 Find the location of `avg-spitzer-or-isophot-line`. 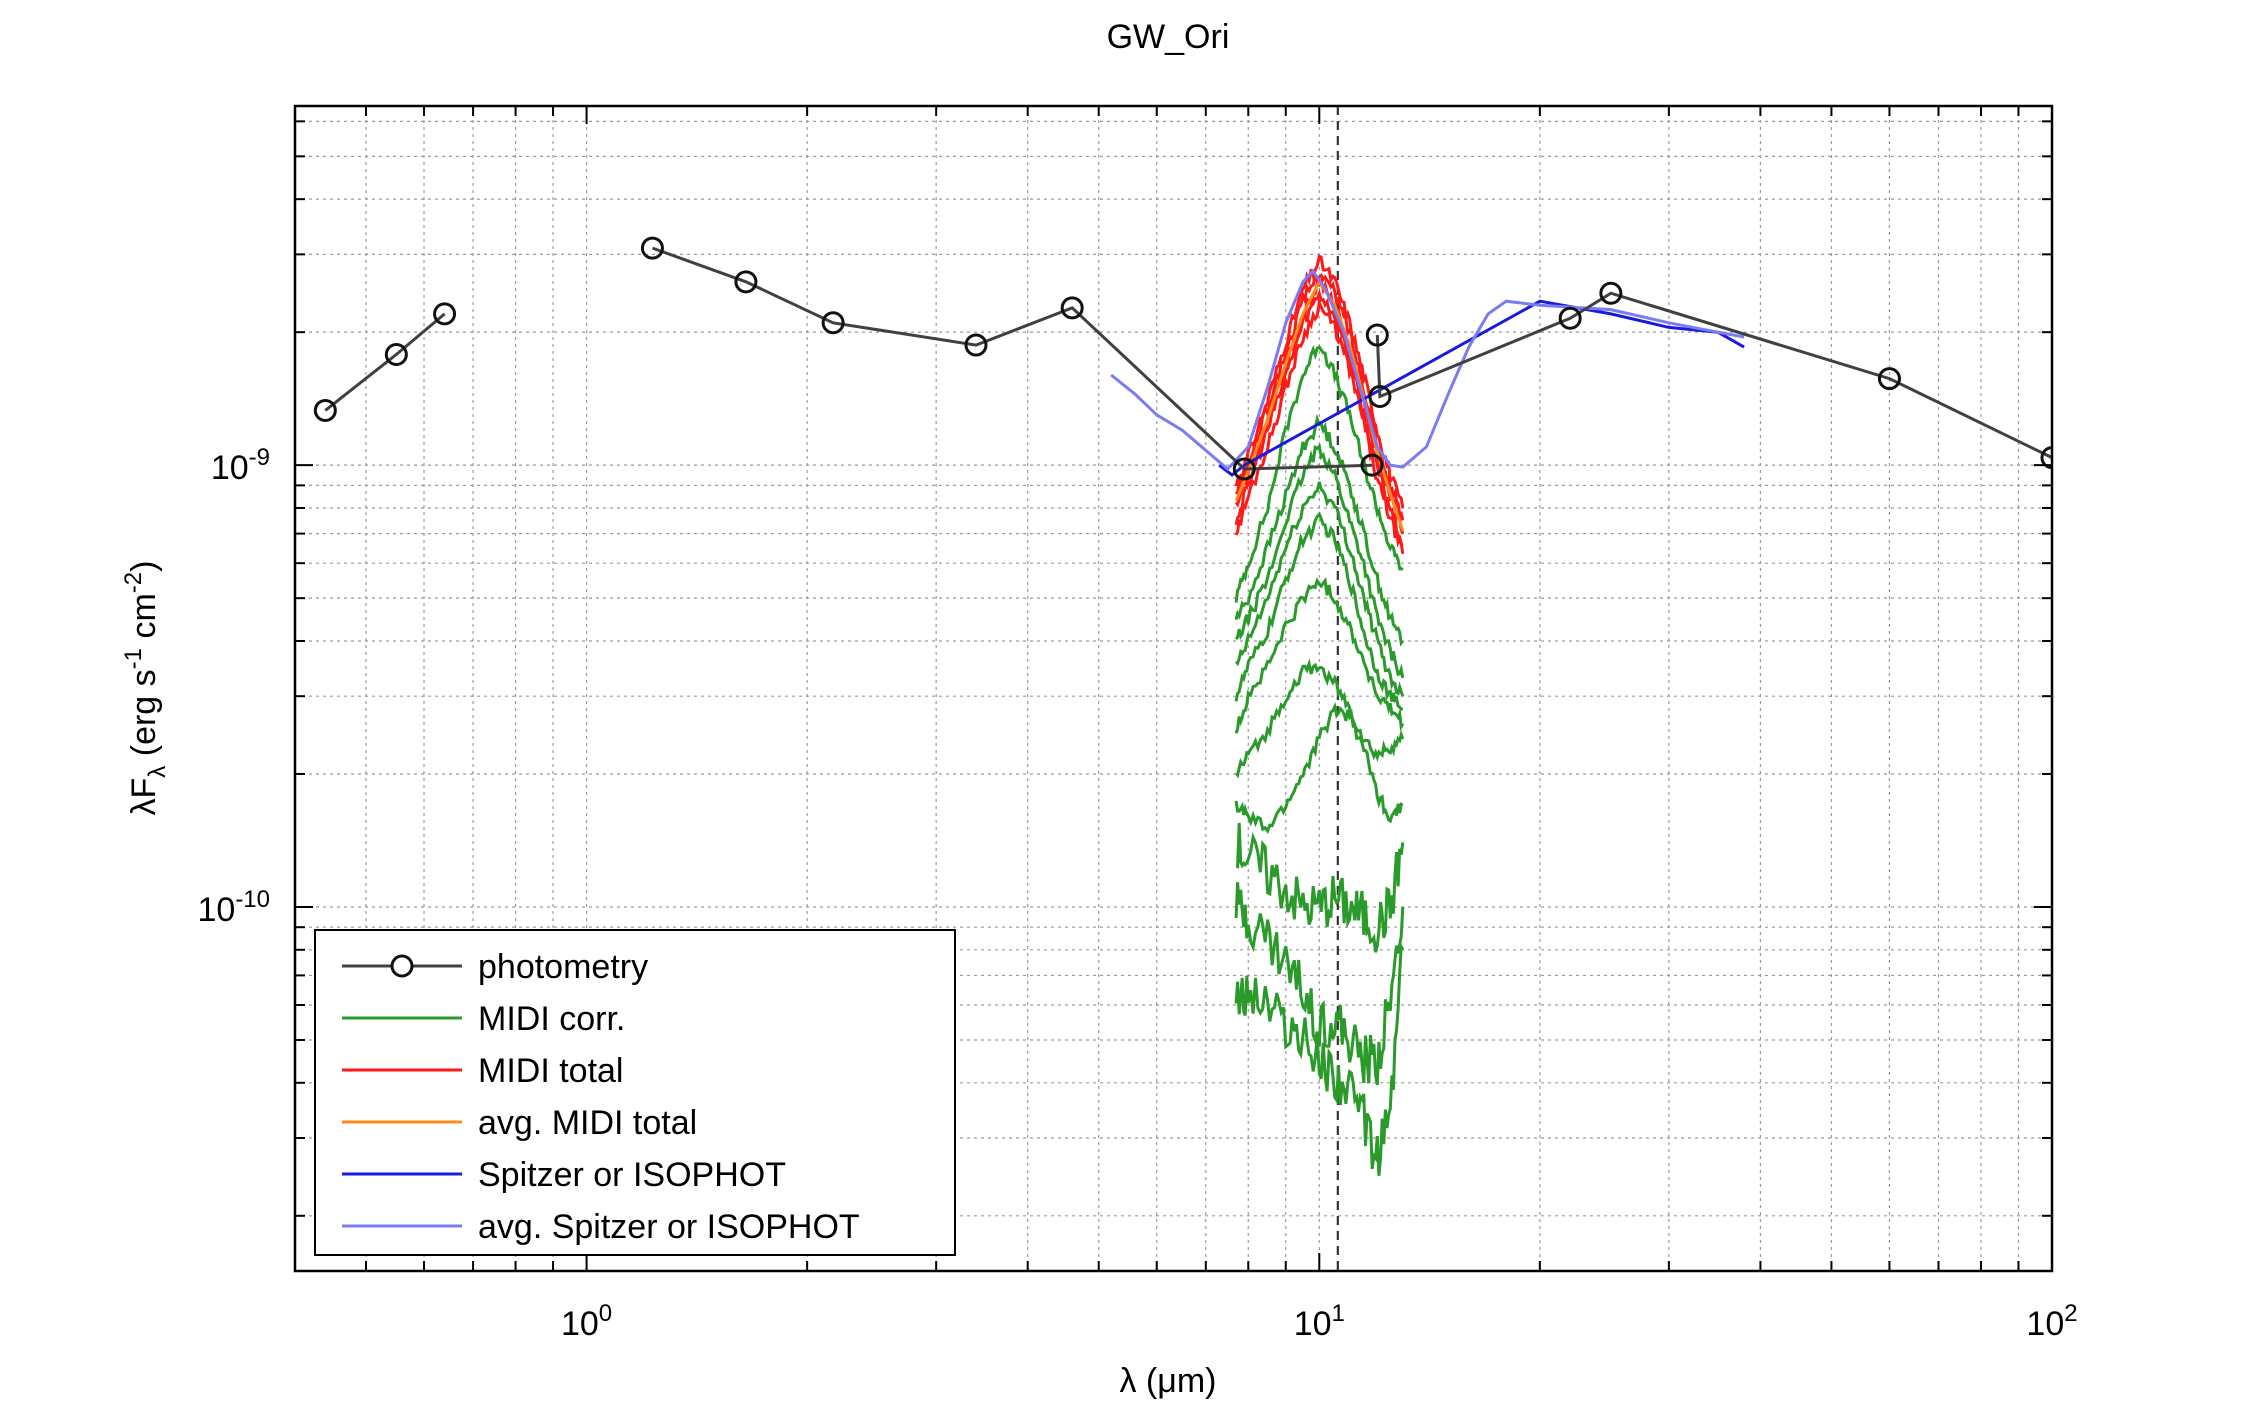

avg-spitzer-or-isophot-line is located at coordinates (1427, 370).